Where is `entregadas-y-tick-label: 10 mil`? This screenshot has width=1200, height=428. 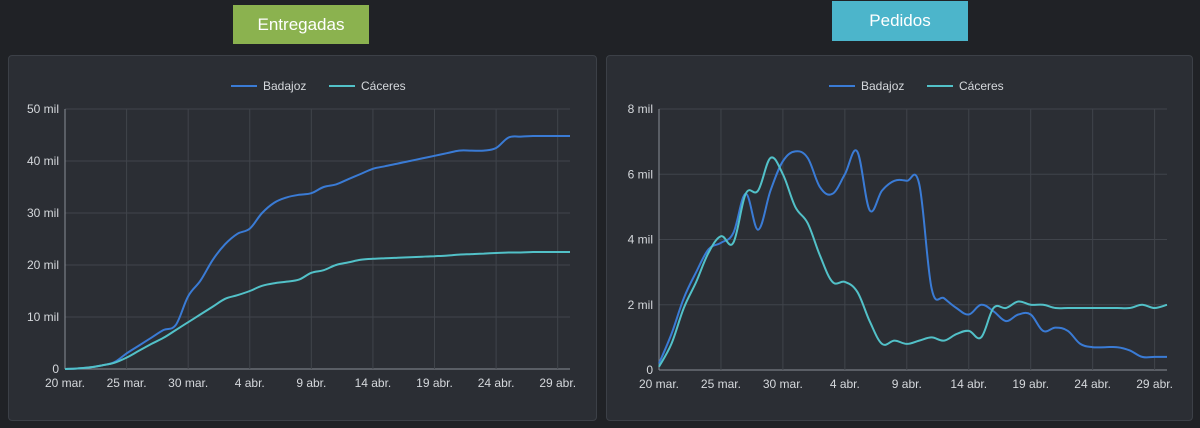
entregadas-y-tick-label: 10 mil is located at coordinates (43, 317).